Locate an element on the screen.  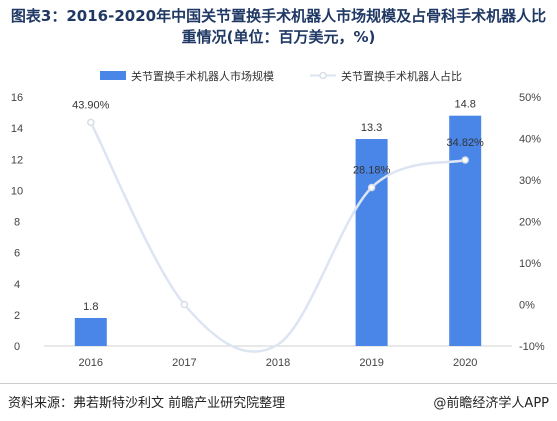
left-tick-label: 2 is located at coordinates (17, 316).